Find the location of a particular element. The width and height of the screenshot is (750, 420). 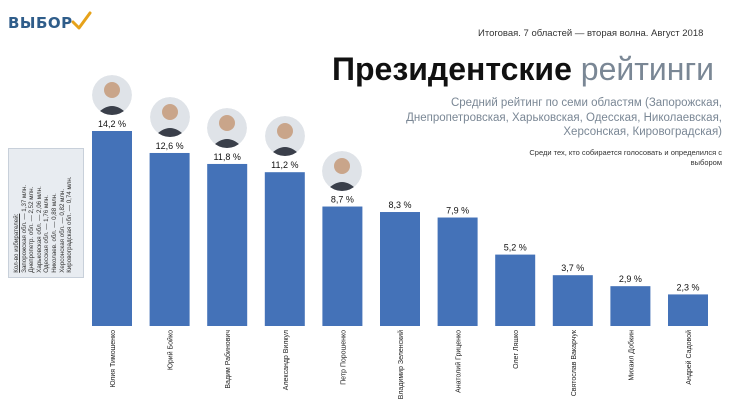

candidate-label: Юрий Бойко is located at coordinates (171, 350).